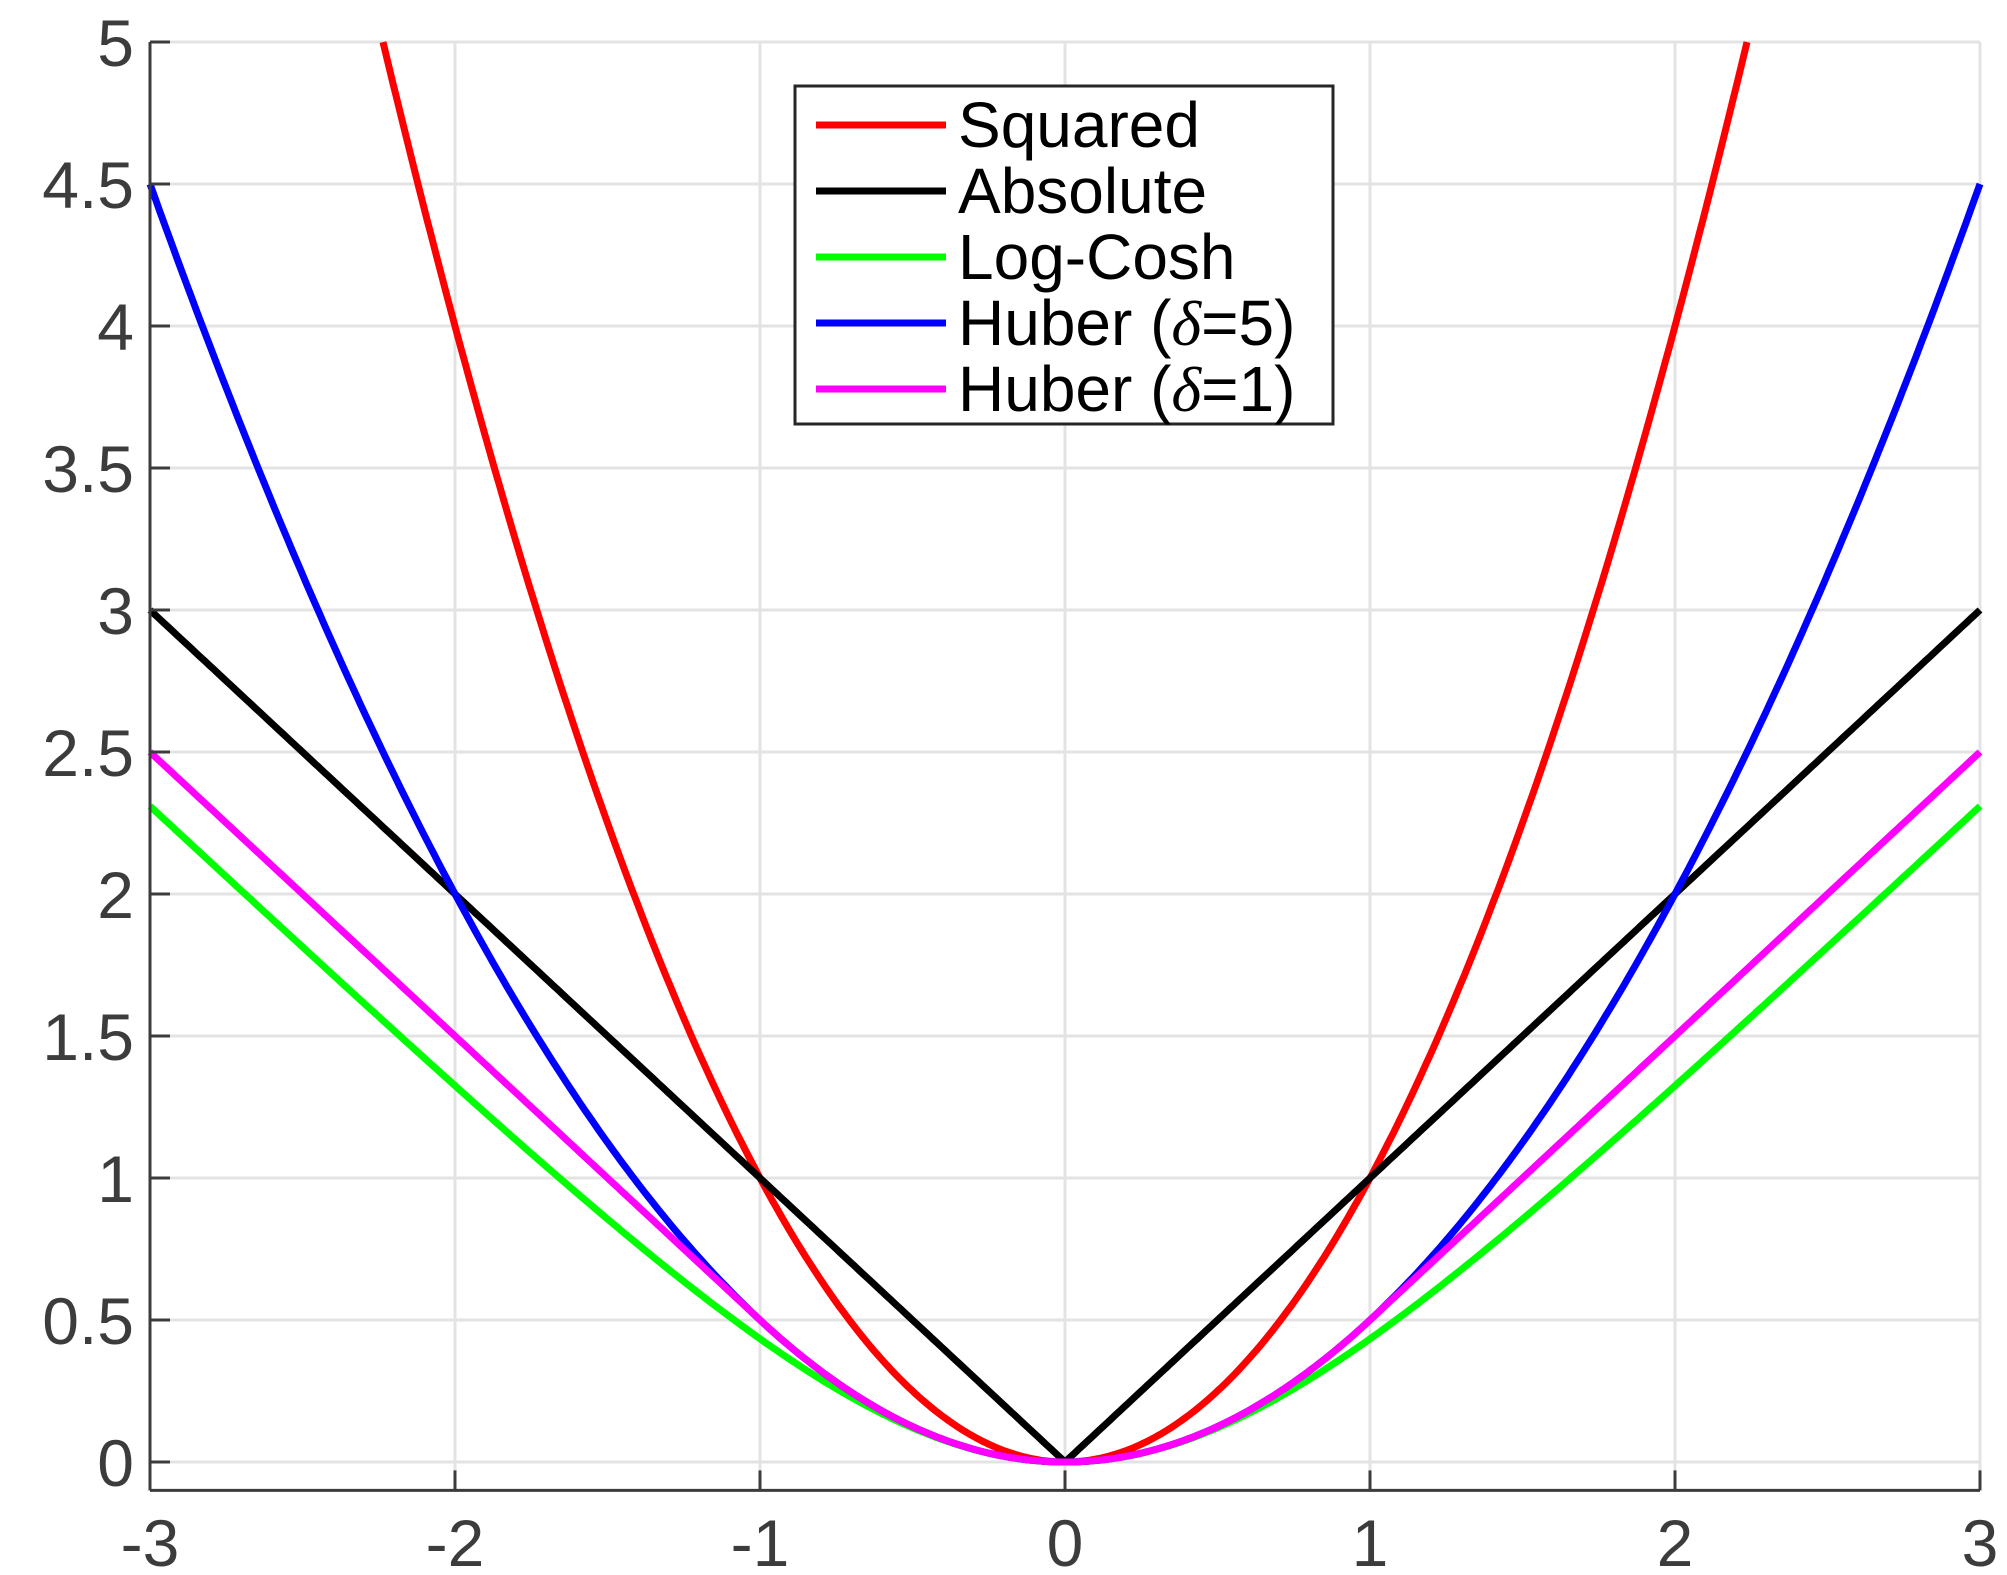 This screenshot has height=1575, width=2007. What do you see at coordinates (1097, 257) in the screenshot?
I see `legend-label: Log-Cosh` at bounding box center [1097, 257].